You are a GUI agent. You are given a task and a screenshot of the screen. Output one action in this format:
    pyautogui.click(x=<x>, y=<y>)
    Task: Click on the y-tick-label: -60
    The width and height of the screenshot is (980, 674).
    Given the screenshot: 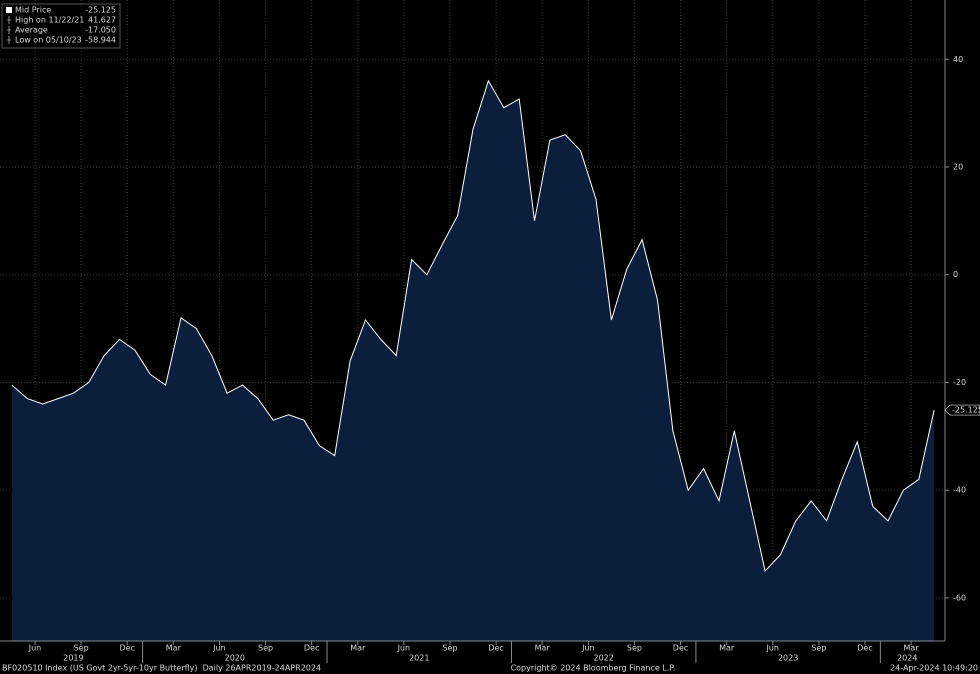 What is the action you would take?
    pyautogui.click(x=959, y=597)
    